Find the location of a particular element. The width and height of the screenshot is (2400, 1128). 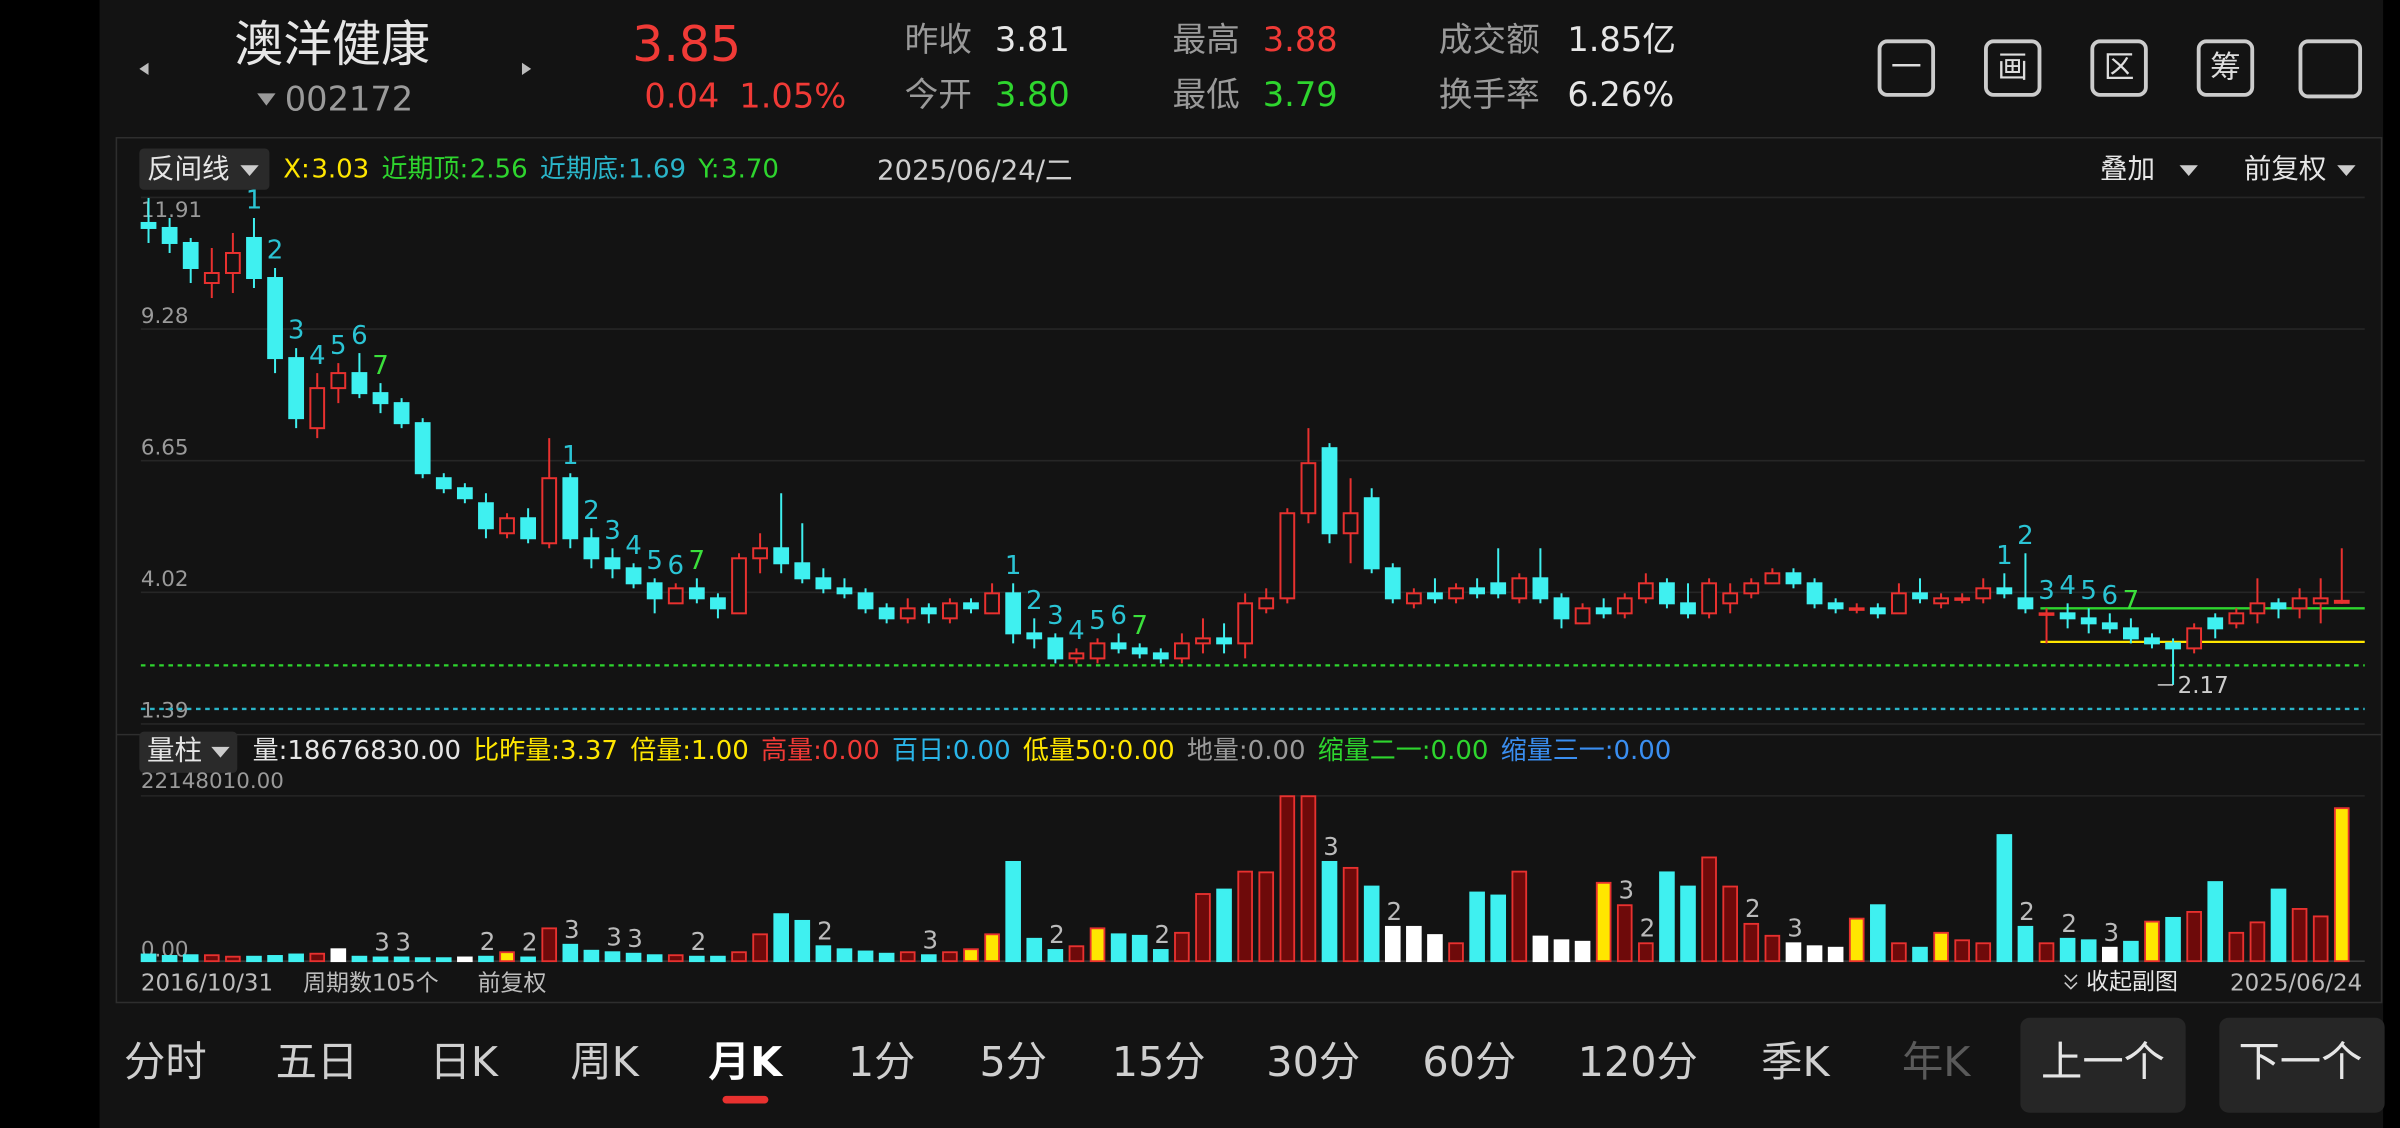

tab: 120分 is located at coordinates (1638, 1062).